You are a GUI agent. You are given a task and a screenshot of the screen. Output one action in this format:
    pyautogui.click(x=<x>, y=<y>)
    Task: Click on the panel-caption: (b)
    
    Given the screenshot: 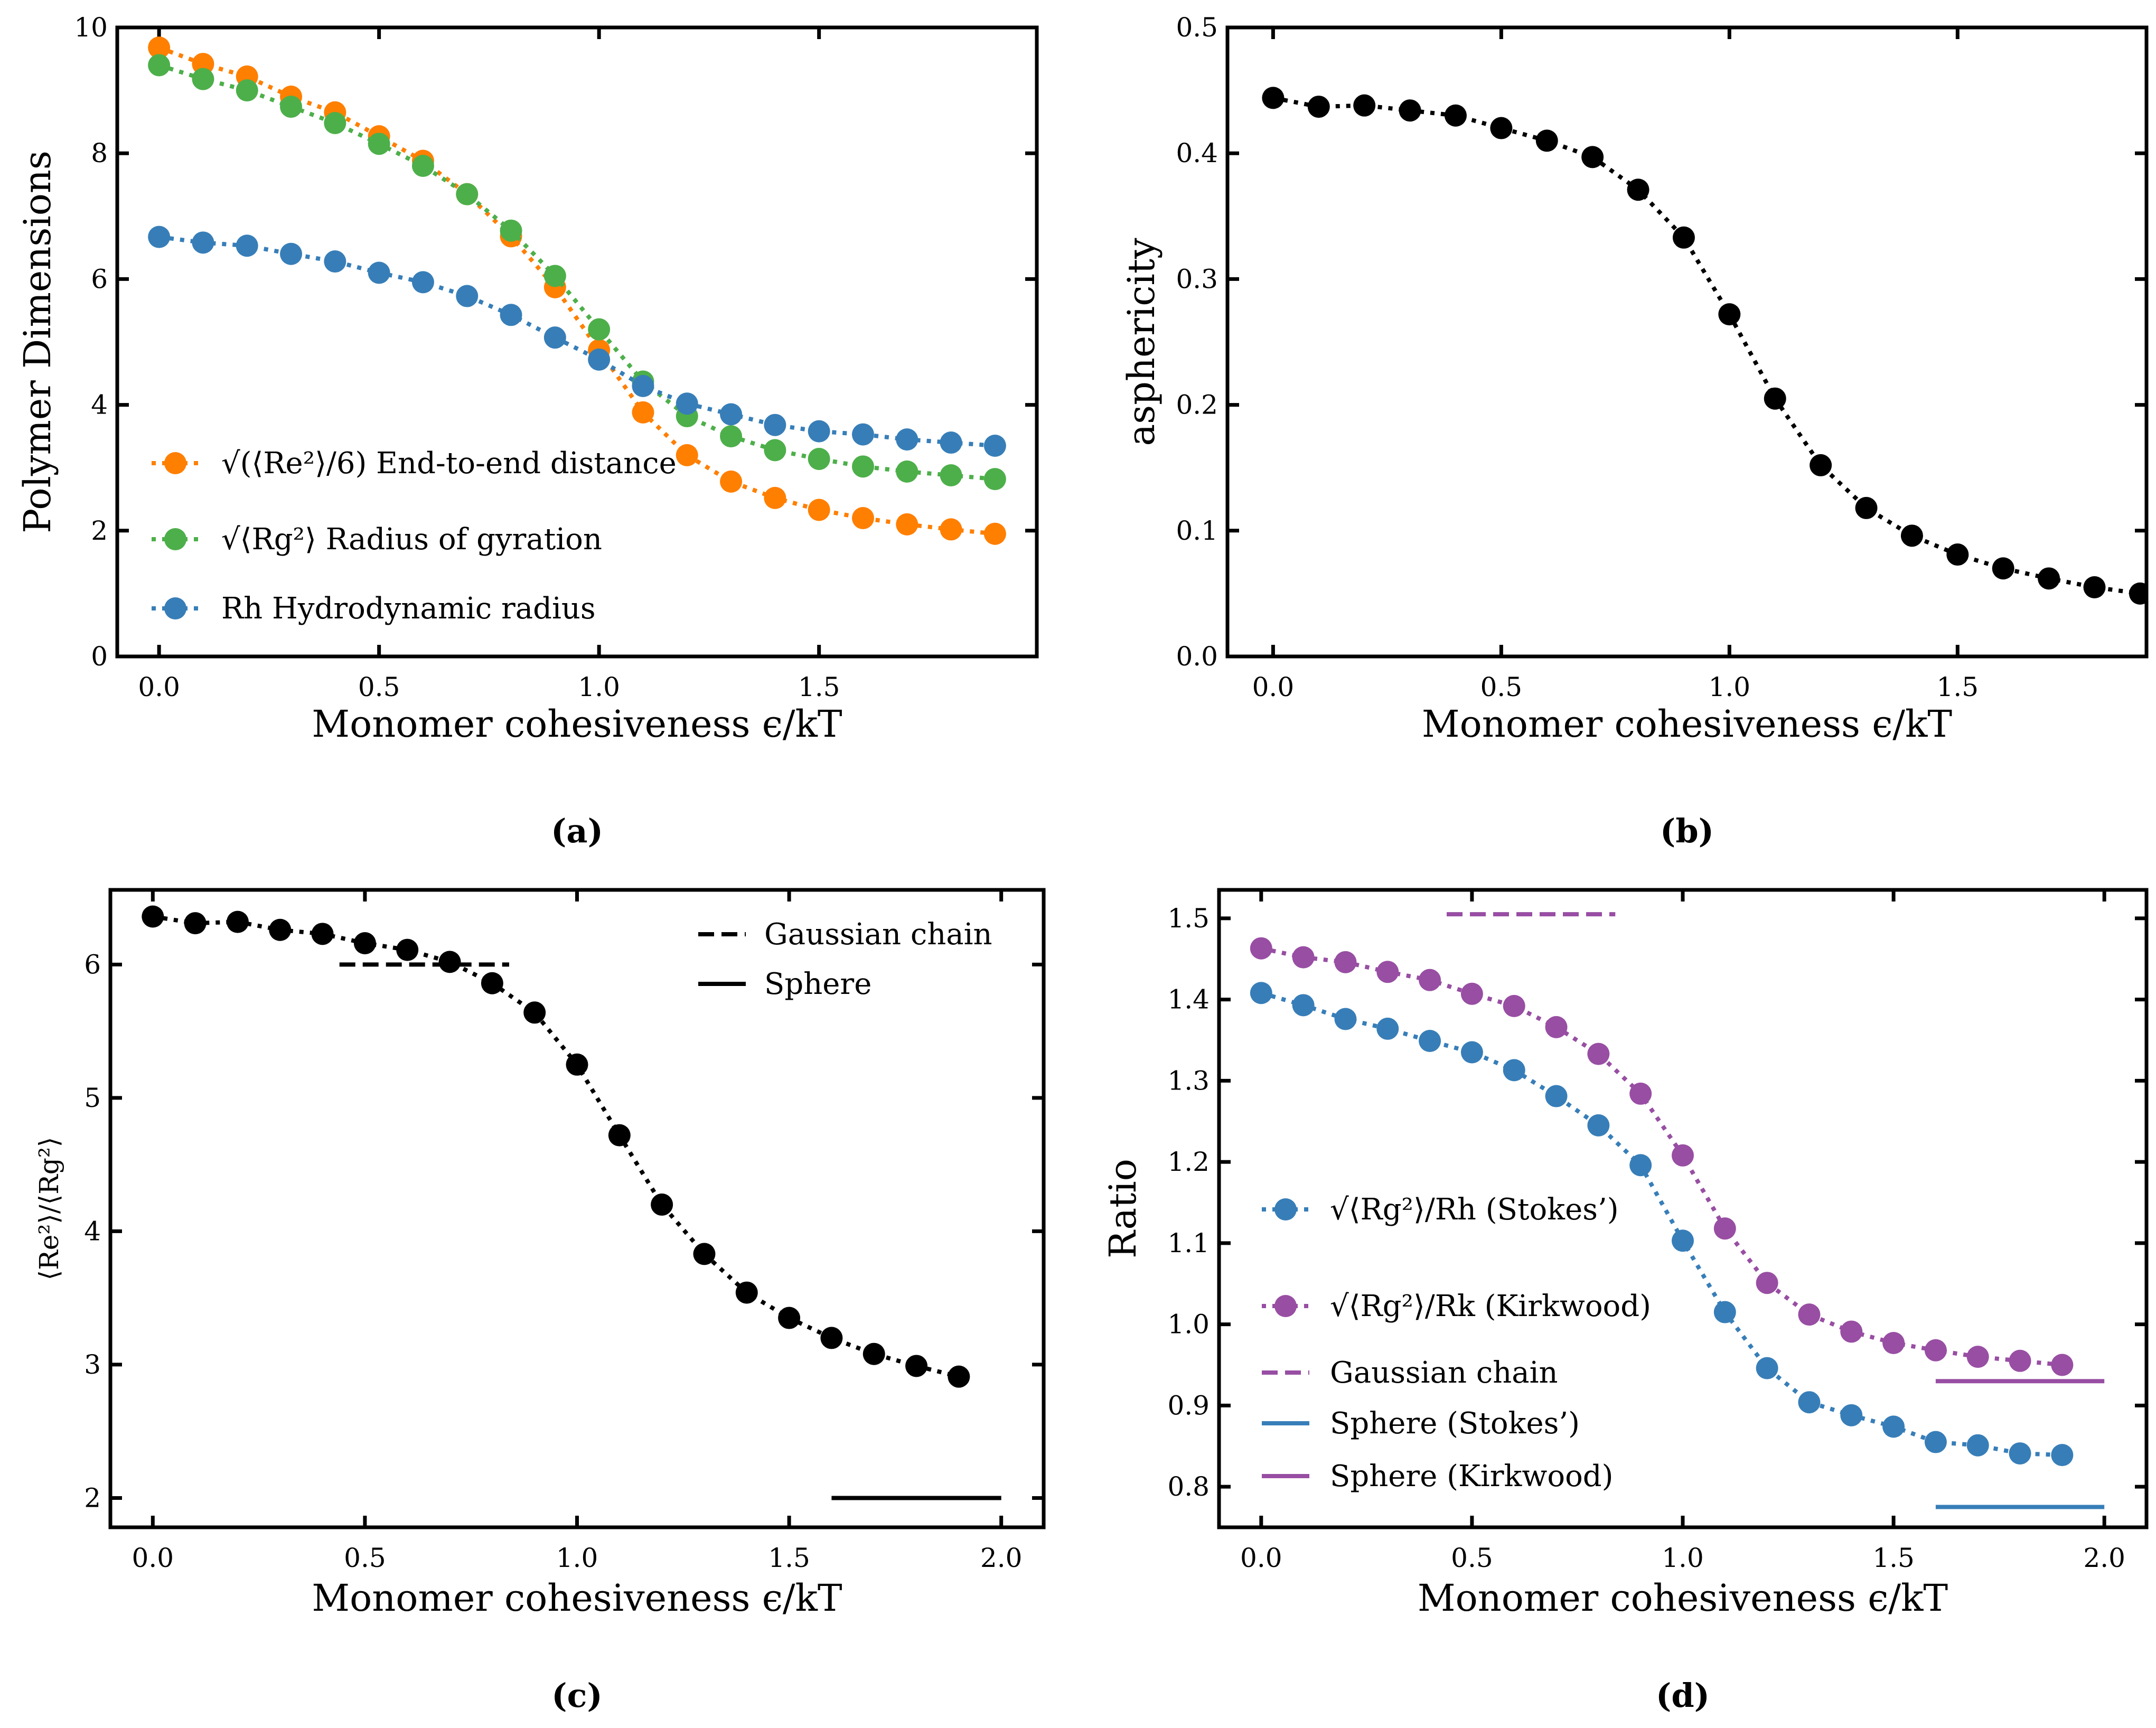 What is the action you would take?
    pyautogui.click(x=1687, y=831)
    